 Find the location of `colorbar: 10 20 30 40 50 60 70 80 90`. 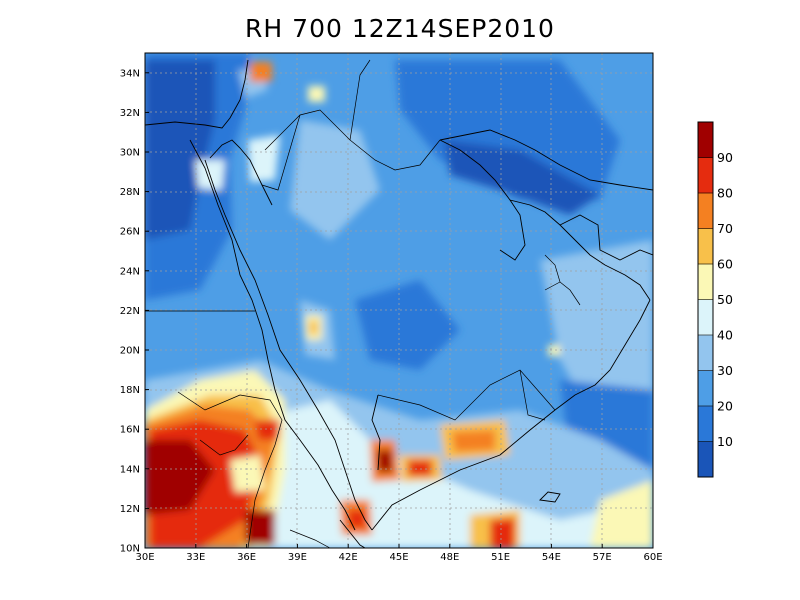

colorbar: 10 20 30 40 50 60 70 80 90 is located at coordinates (715, 299).